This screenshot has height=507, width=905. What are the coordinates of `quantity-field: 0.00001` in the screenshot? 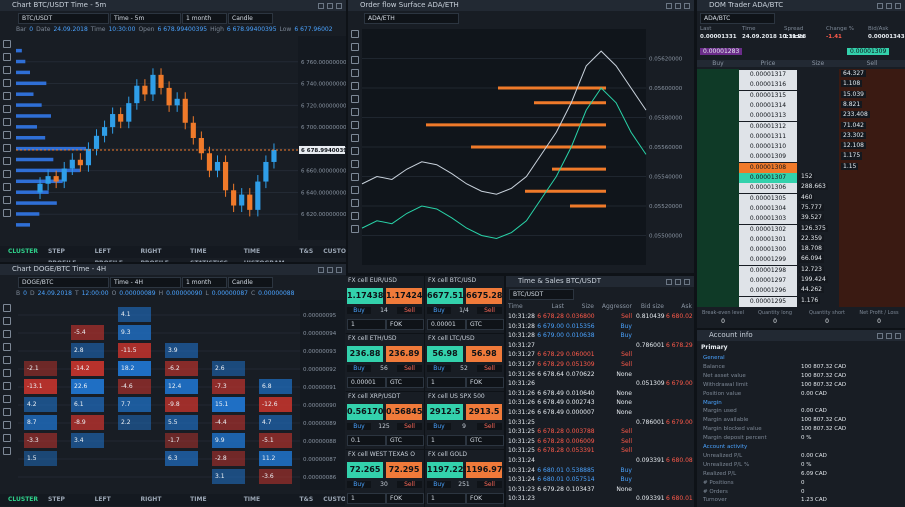 It's located at (366, 382).